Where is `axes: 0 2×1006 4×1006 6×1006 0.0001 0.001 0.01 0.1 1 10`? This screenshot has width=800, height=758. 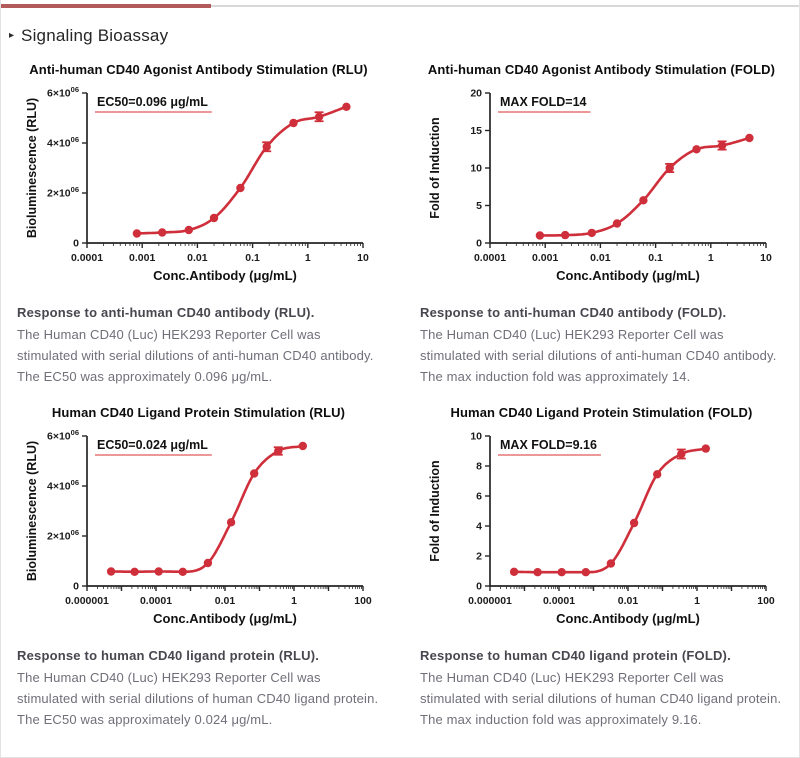 axes: 0 2×1006 4×1006 6×1006 0.0001 0.001 0.01 0.1 1 10 is located at coordinates (208, 174).